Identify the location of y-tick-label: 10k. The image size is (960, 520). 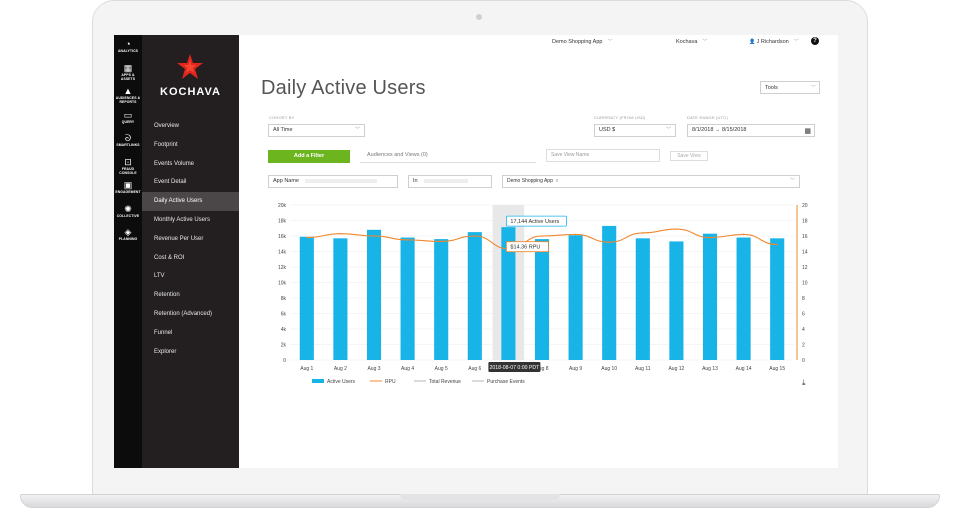
(282, 284).